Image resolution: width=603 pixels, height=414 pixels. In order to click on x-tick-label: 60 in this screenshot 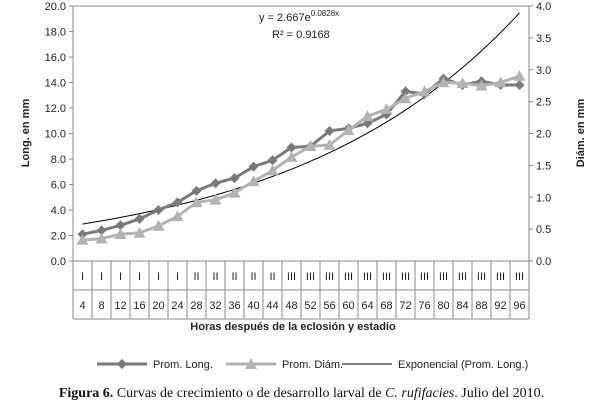, I will do `click(348, 306)`.